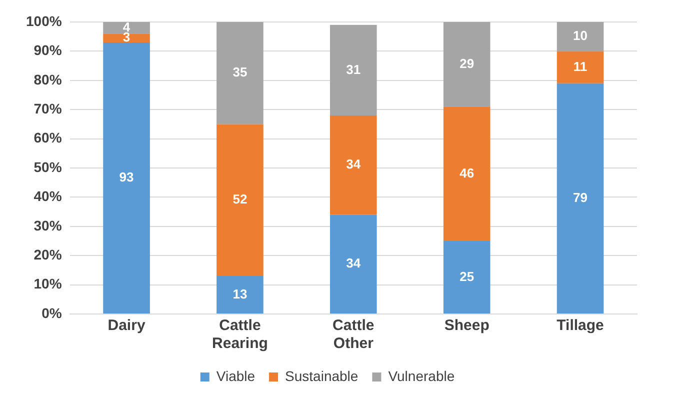  Describe the element at coordinates (48, 166) in the screenshot. I see `y-tick-label: 50%` at that location.